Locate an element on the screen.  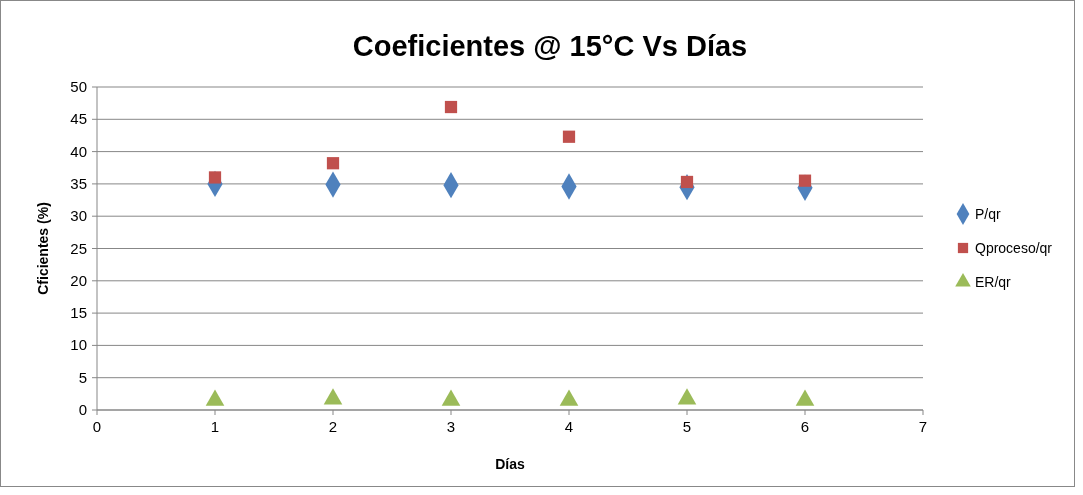
chart-title: Coeficientes @ 15°C Vs Días is located at coordinates (550, 46).